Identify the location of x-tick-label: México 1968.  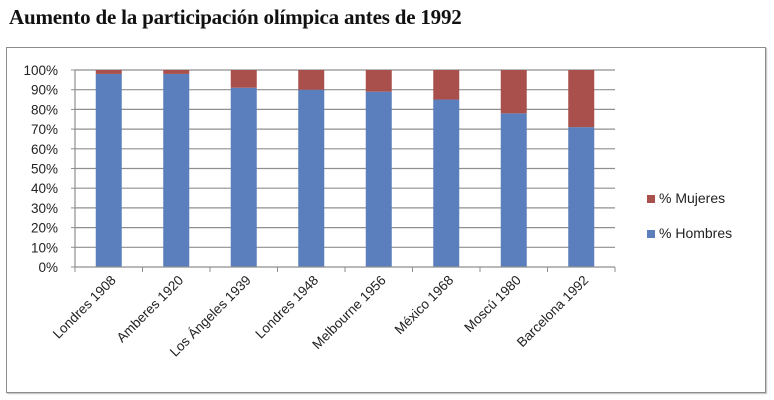
(424, 305).